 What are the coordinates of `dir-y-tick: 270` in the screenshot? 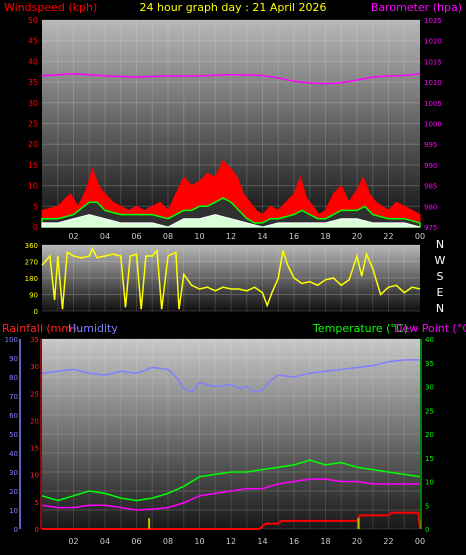 It's located at (31, 263).